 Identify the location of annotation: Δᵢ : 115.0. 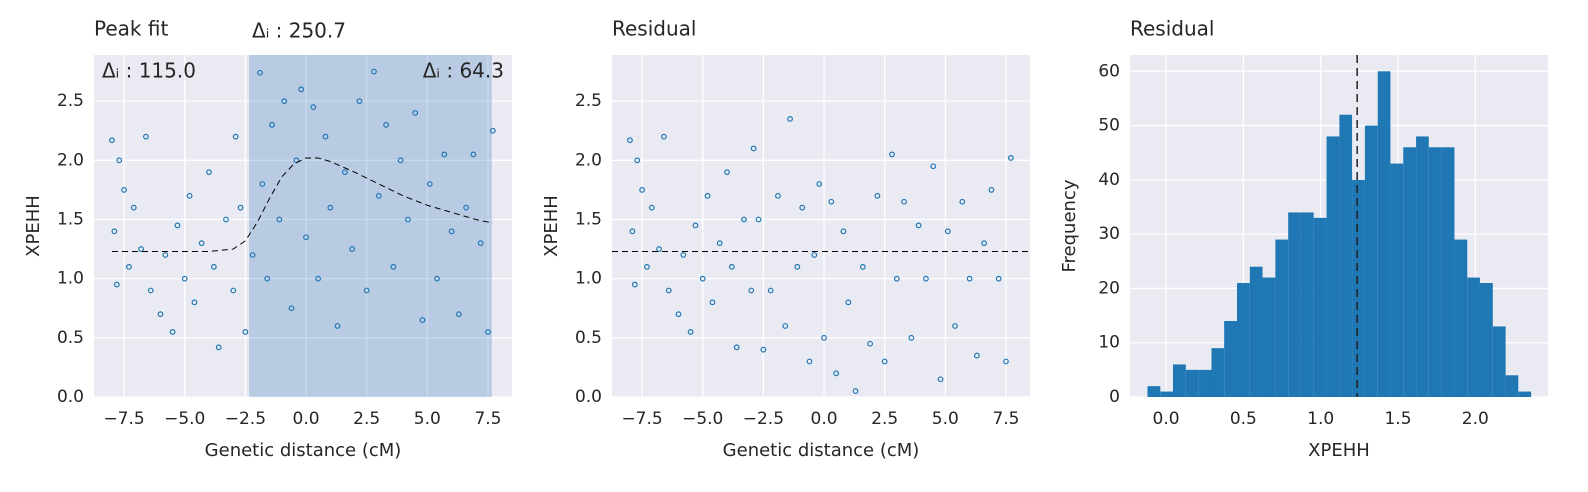
(149, 71).